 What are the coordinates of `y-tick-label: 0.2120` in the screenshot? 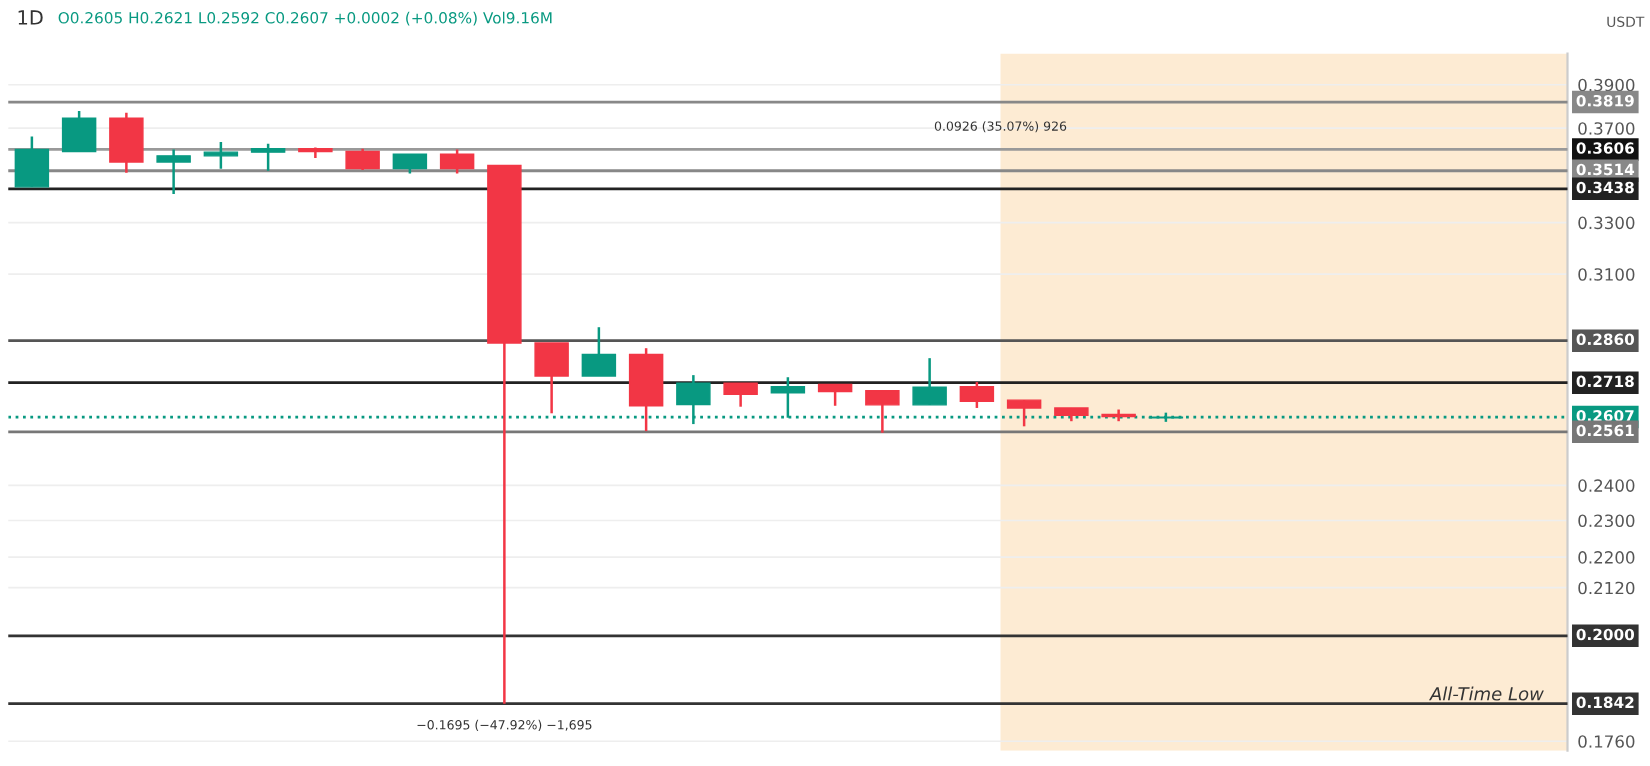 It's located at (1606, 588).